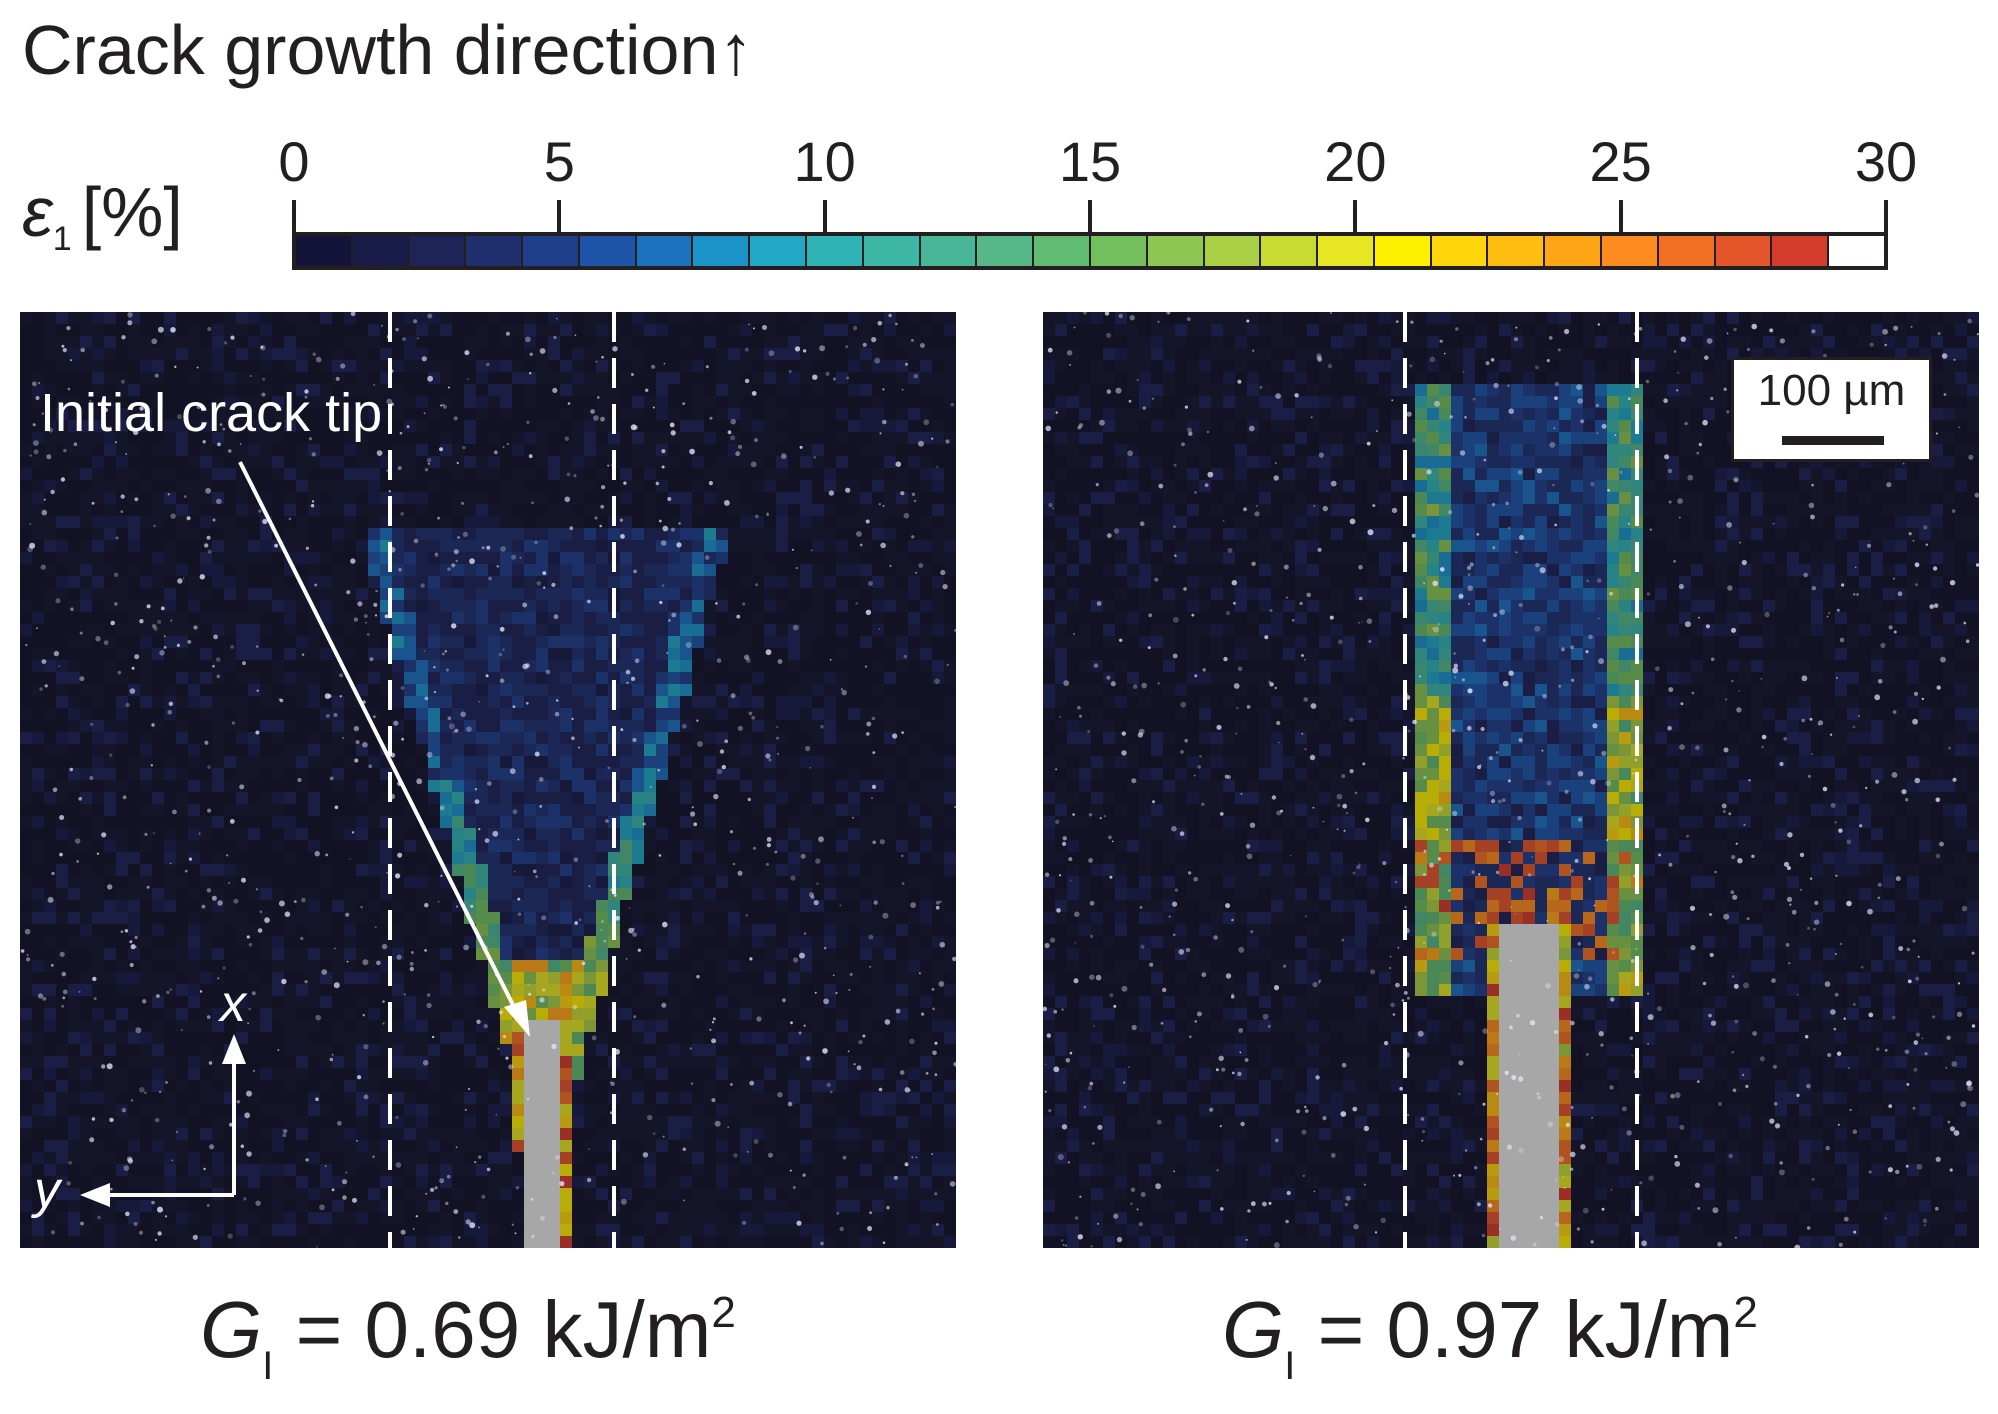 The height and width of the screenshot is (1414, 1998). What do you see at coordinates (387, 50) in the screenshot?
I see `figure-title: Crack growth direction↑` at bounding box center [387, 50].